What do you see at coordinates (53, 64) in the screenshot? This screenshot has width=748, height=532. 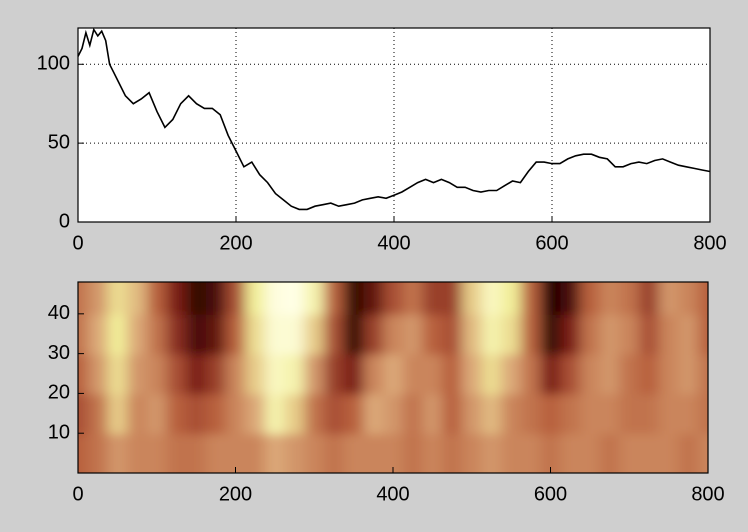 I see `y-tick-label: 100` at bounding box center [53, 64].